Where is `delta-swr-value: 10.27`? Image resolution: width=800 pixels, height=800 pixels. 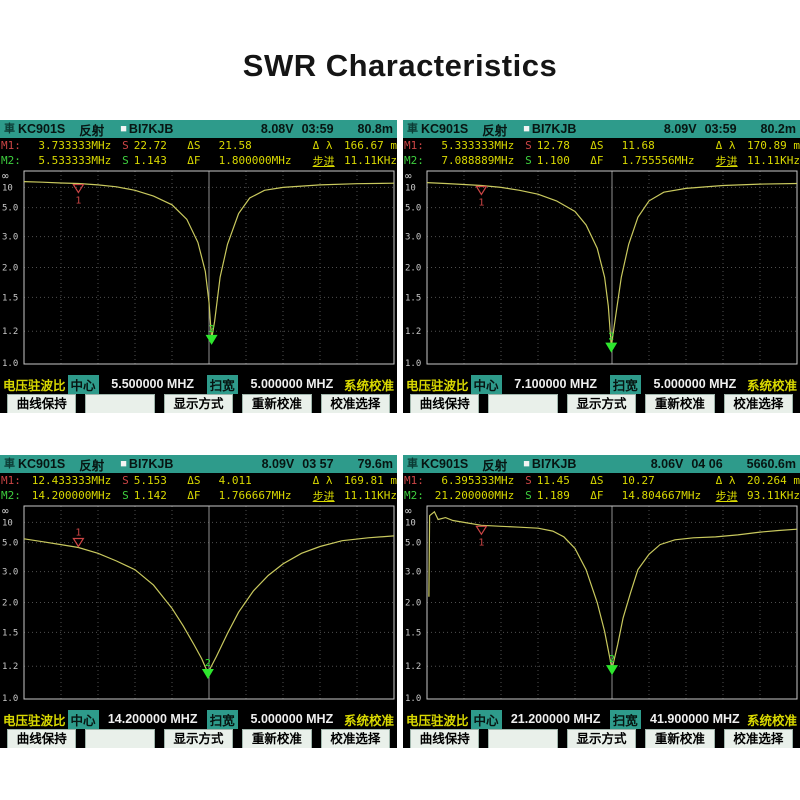 delta-swr-value: 10.27 is located at coordinates (638, 480).